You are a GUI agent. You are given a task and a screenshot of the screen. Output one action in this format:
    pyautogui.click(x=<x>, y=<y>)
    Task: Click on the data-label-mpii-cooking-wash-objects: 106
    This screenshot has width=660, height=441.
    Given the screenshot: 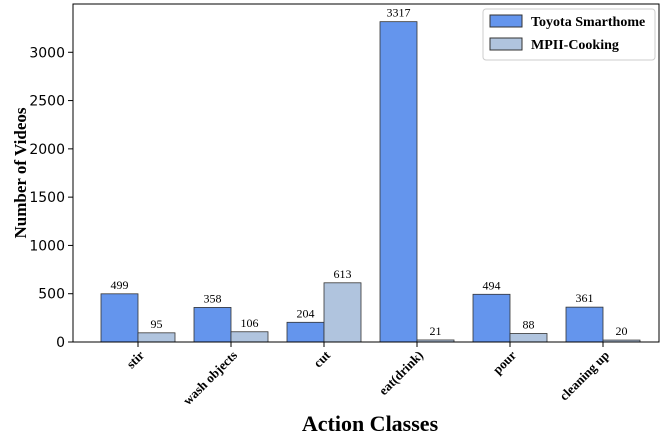 What is the action you would take?
    pyautogui.click(x=250, y=323)
    